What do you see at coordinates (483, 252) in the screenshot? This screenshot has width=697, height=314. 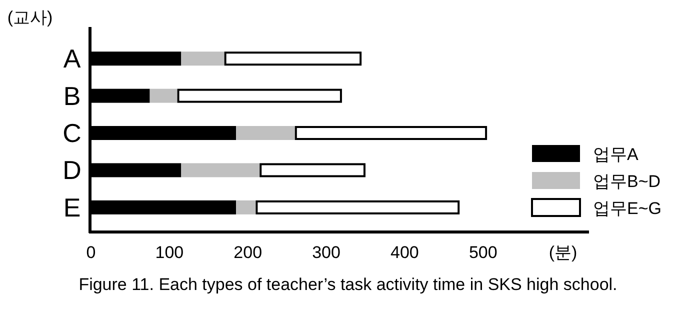 I see `x-tick-label: 500` at bounding box center [483, 252].